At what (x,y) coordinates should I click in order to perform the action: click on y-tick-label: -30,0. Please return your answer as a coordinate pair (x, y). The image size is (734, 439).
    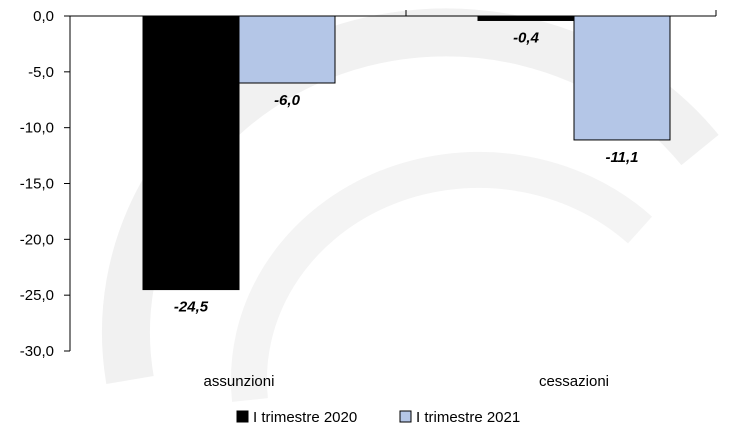
    Looking at the image, I should click on (37, 351).